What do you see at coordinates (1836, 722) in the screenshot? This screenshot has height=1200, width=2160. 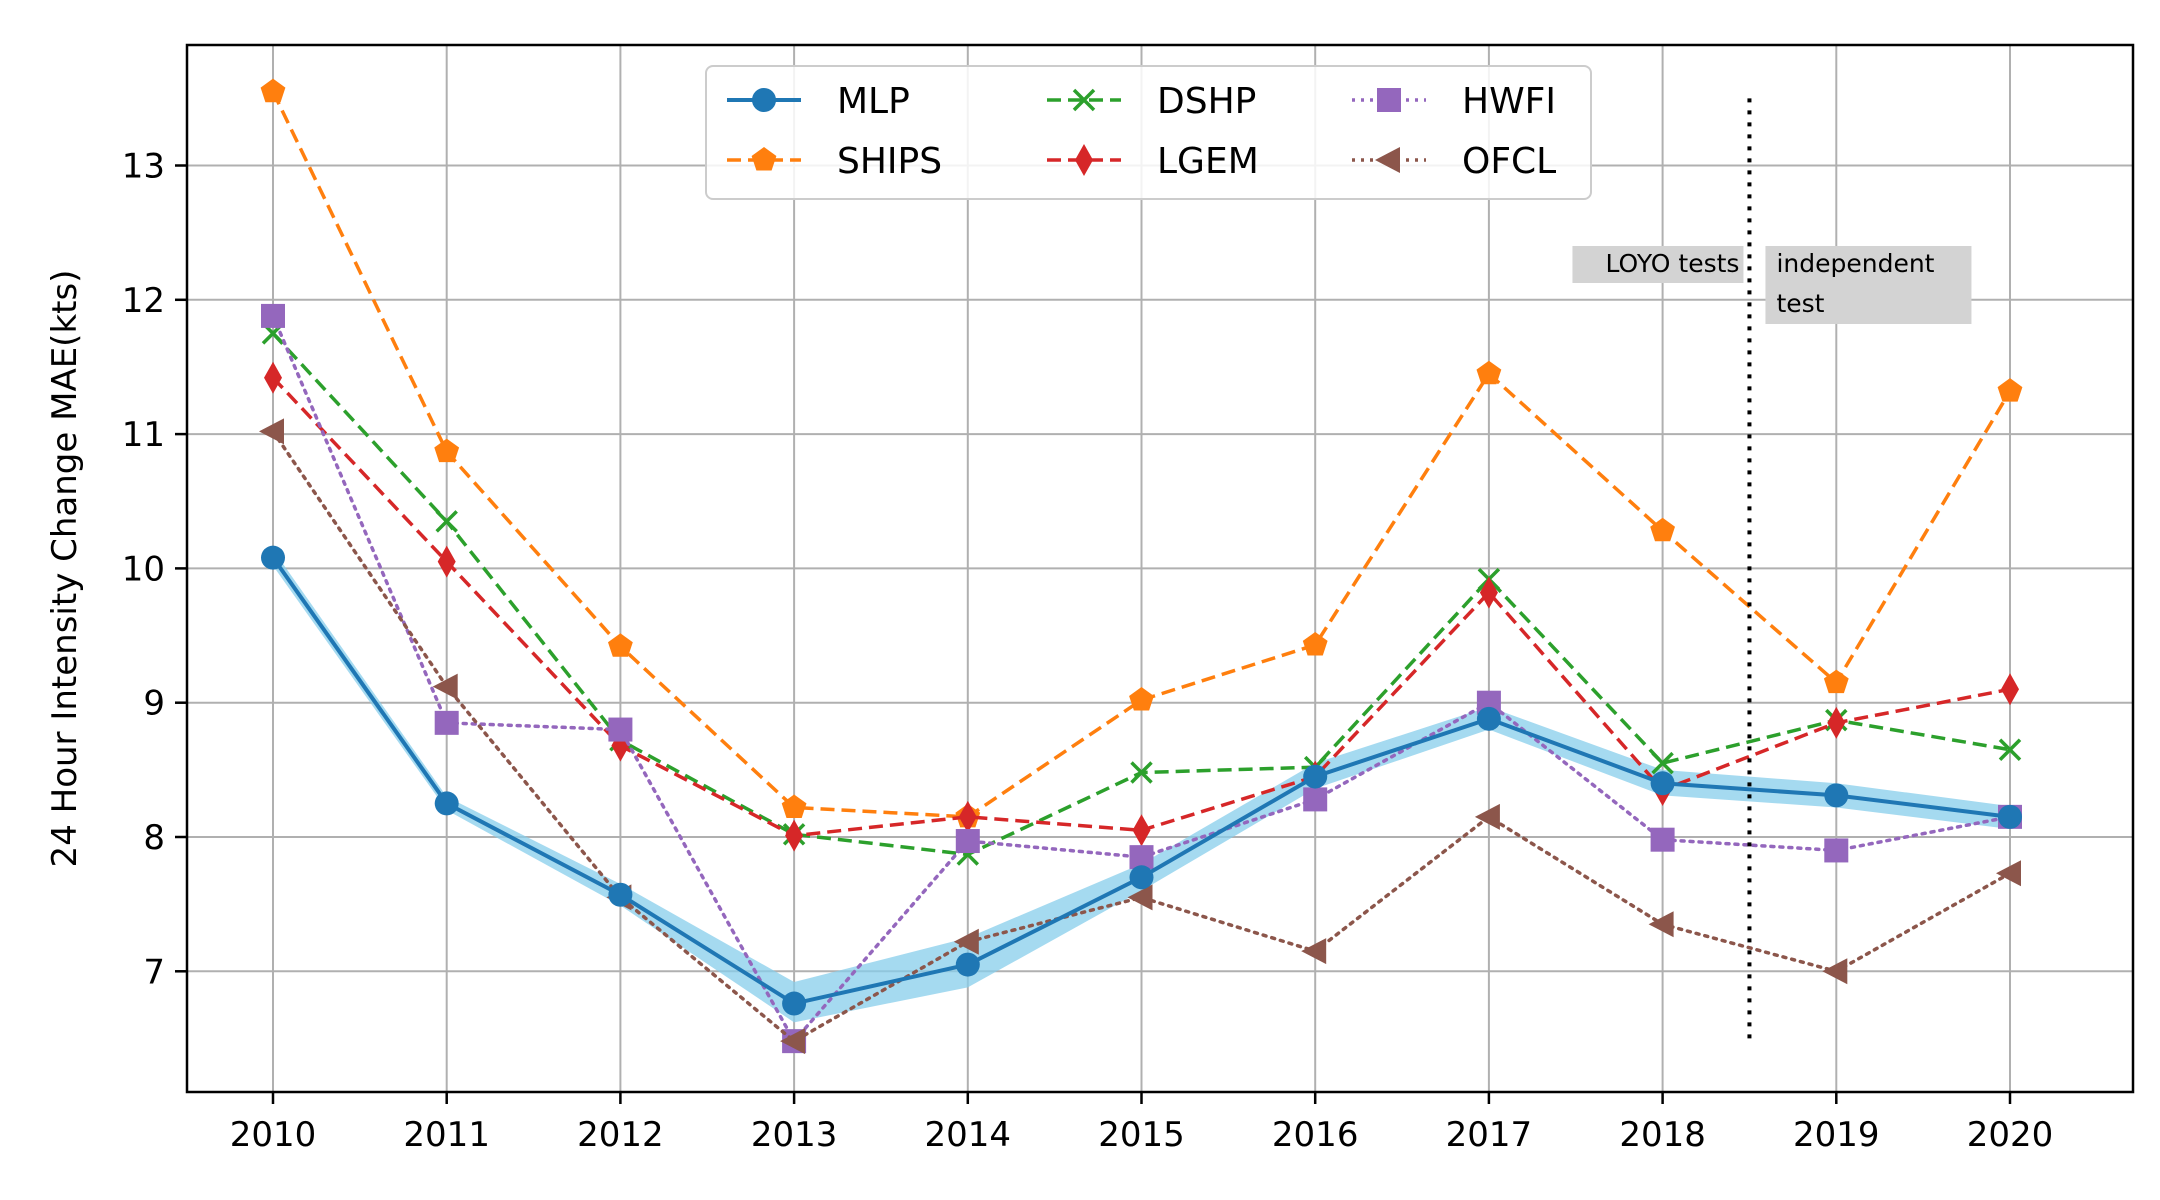 I see `point-lgem-2019` at bounding box center [1836, 722].